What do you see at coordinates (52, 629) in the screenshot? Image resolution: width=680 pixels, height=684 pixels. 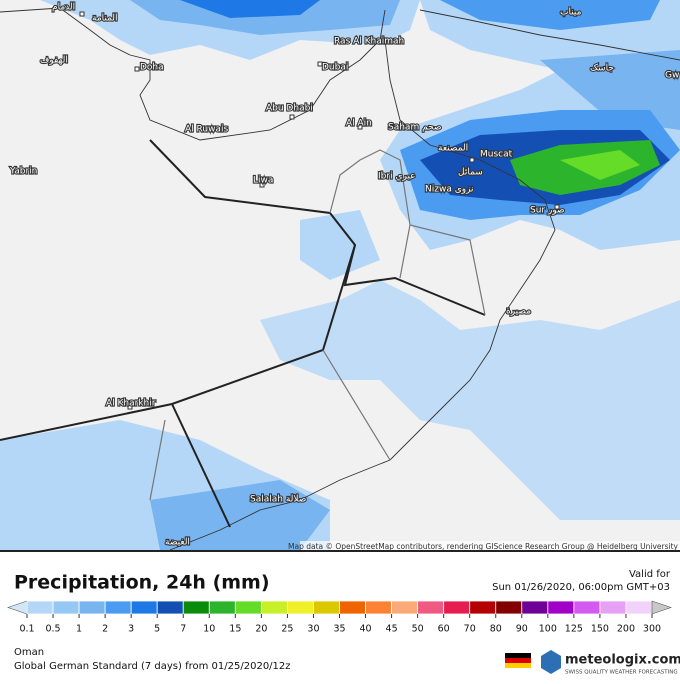 I see `scale-label: 0.5` at bounding box center [52, 629].